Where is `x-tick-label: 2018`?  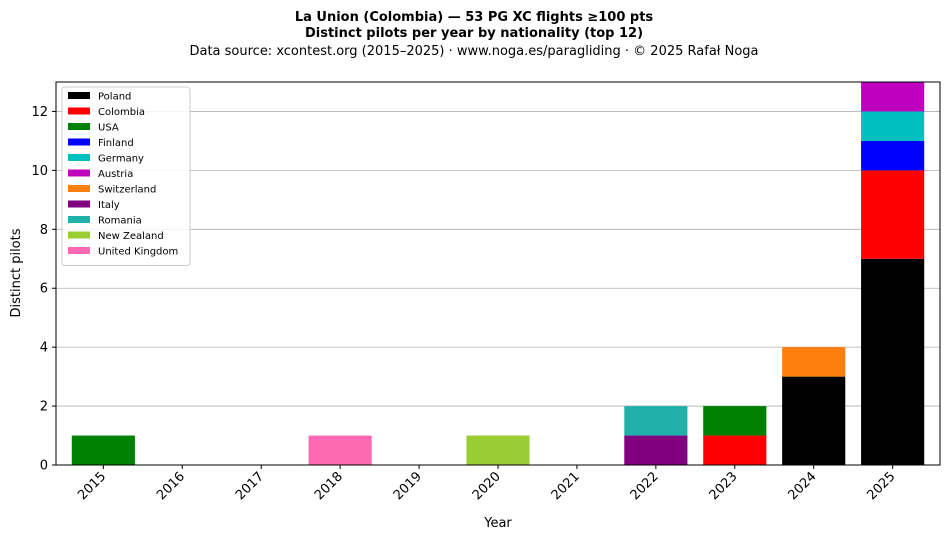
x-tick-label: 2018 is located at coordinates (329, 486).